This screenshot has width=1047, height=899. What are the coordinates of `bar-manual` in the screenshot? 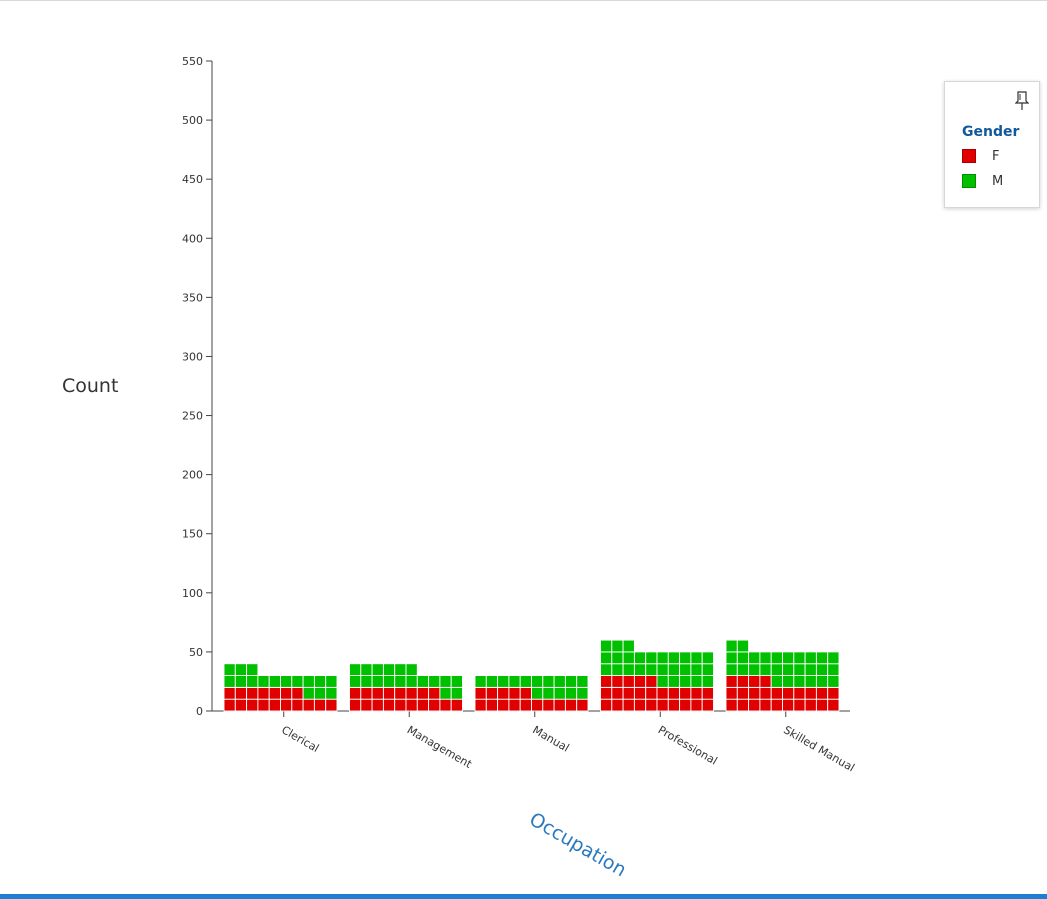 It's located at (531, 693).